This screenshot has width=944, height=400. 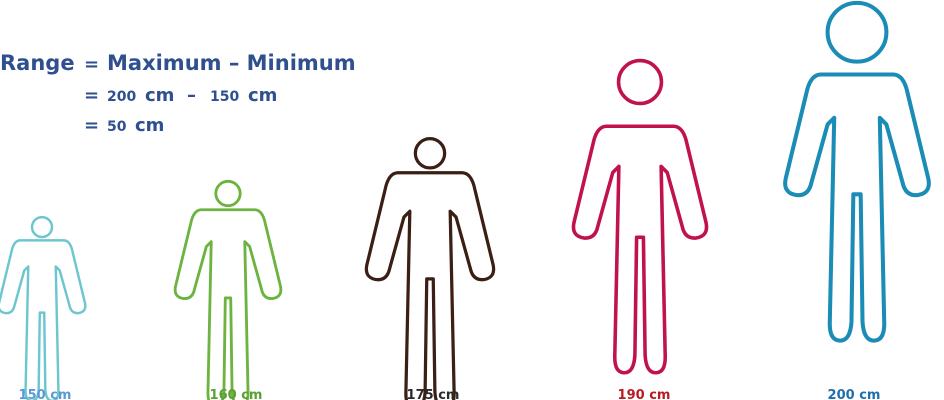 I want to click on formula-result-unit: cm, so click(x=149, y=125).